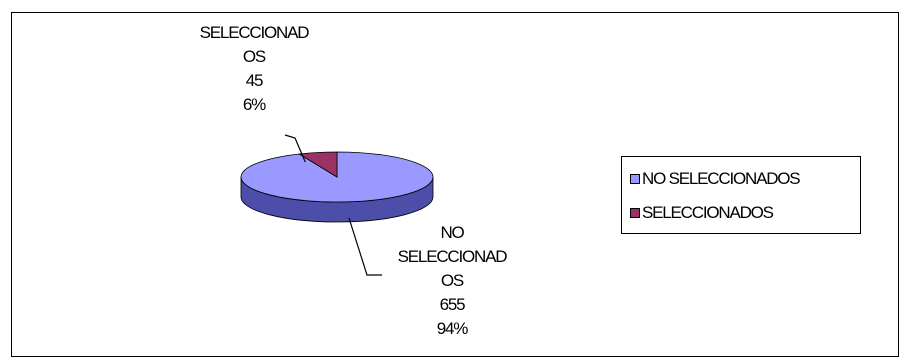 The image size is (901, 358). Describe the element at coordinates (254, 104) in the screenshot. I see `data-label-selected-percent: 6%` at that location.